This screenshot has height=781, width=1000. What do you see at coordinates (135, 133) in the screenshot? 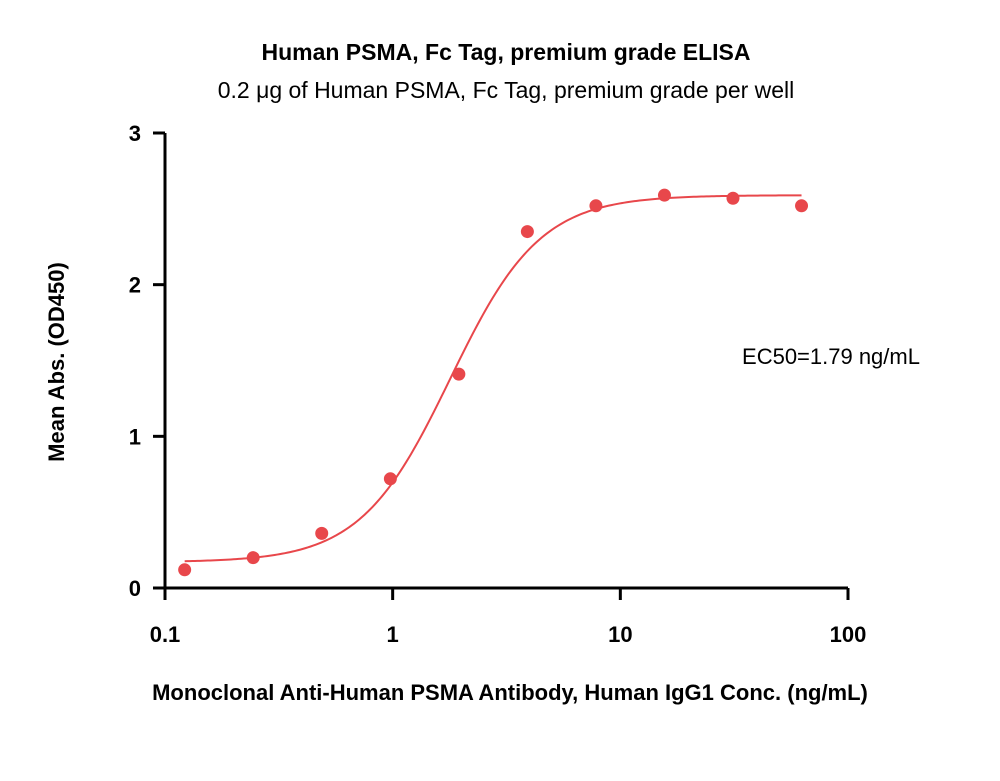
I see `y-tick-label: 3` at bounding box center [135, 133].